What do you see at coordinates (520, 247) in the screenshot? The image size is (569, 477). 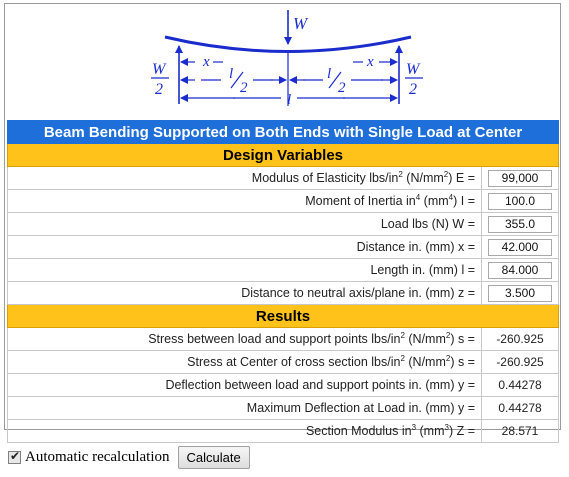 I see `distance-input` at bounding box center [520, 247].